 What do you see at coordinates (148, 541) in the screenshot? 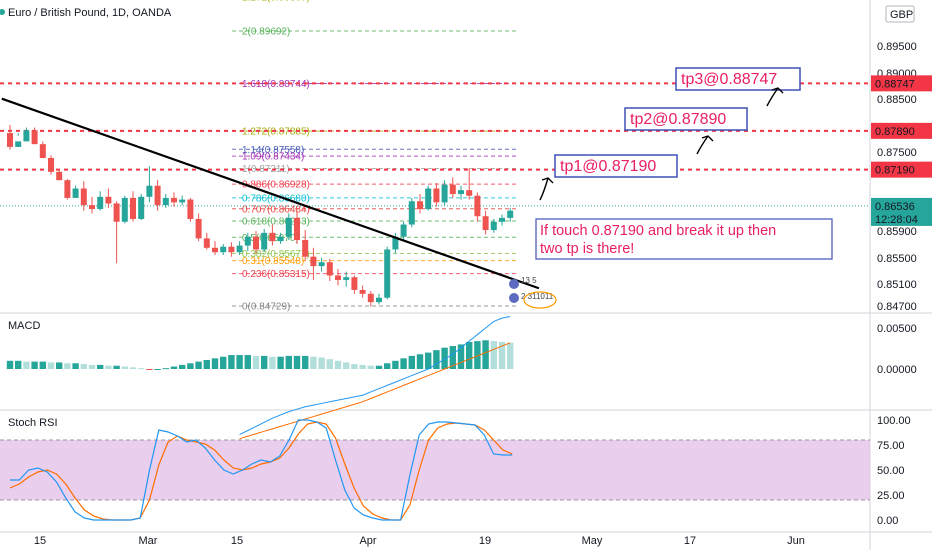
I see `time-tick-label: Mar` at bounding box center [148, 541].